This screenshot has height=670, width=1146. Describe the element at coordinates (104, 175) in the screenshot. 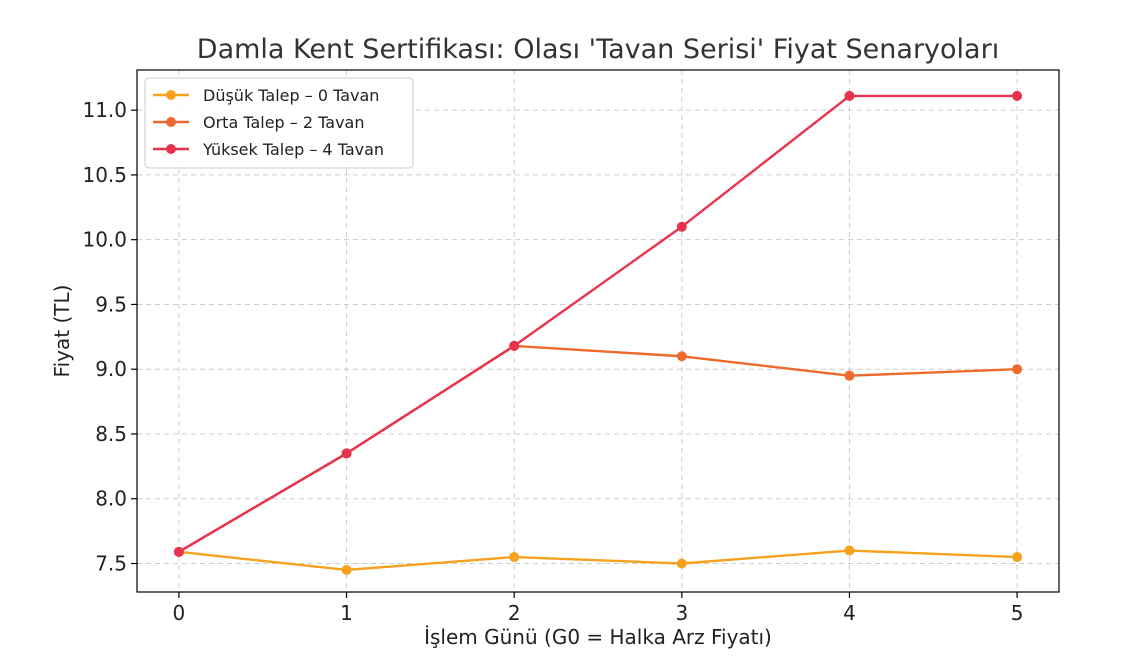

I see `y-tick-label: 10.5` at that location.